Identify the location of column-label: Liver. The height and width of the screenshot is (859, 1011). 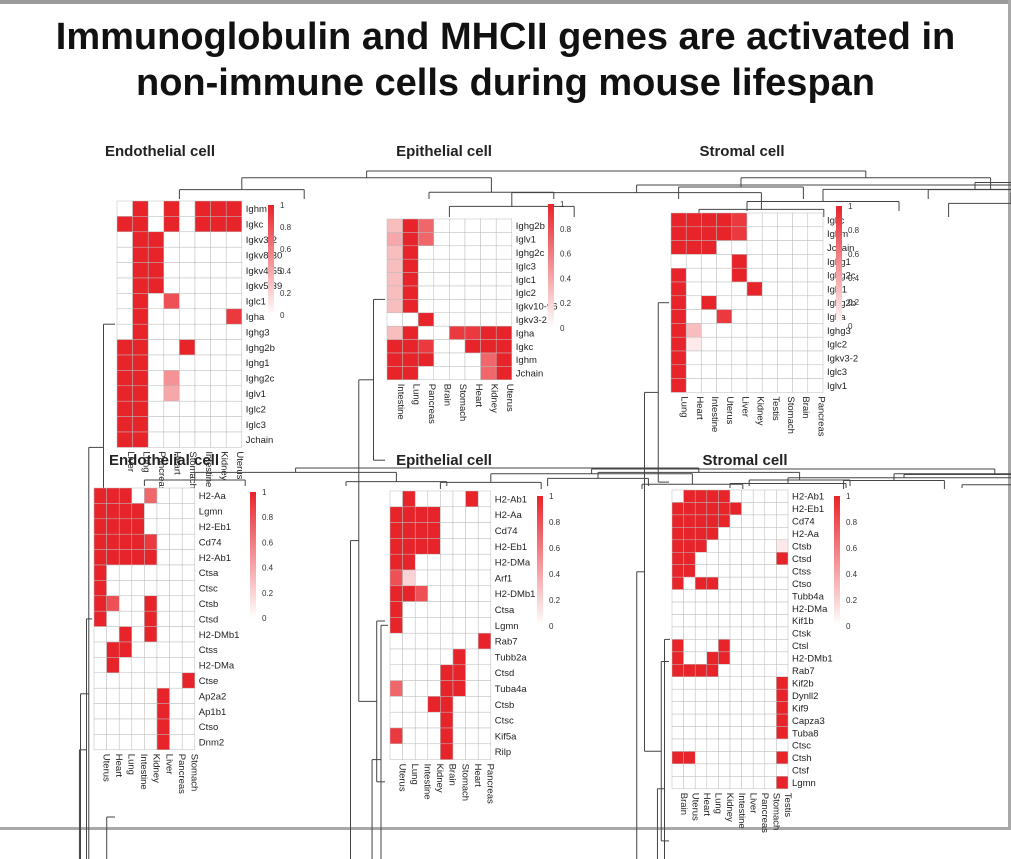
(130, 461).